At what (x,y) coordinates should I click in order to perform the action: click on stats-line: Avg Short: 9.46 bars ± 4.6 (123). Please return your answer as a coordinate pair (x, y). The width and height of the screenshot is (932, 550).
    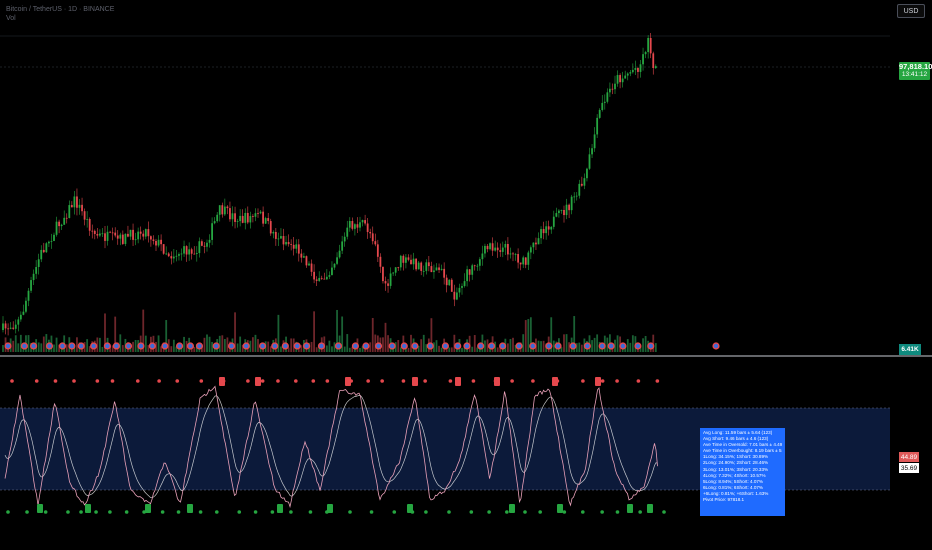
    Looking at the image, I should click on (736, 439).